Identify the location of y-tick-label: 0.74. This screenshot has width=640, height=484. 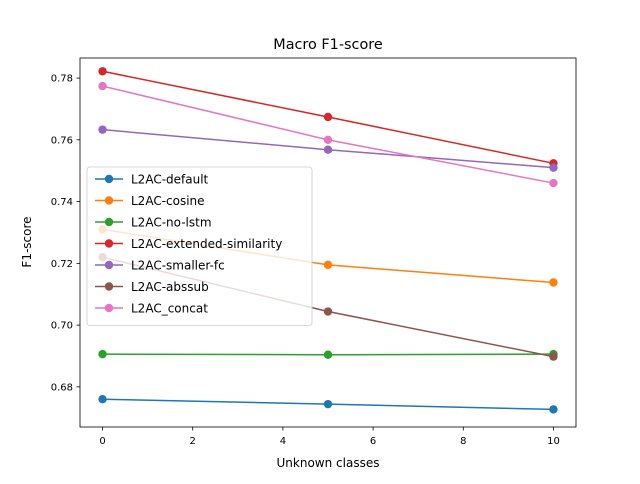
(62, 202).